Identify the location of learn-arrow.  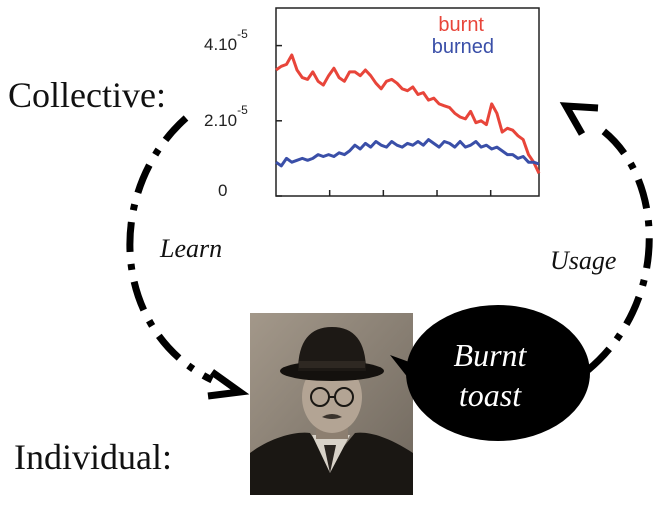
(170, 249).